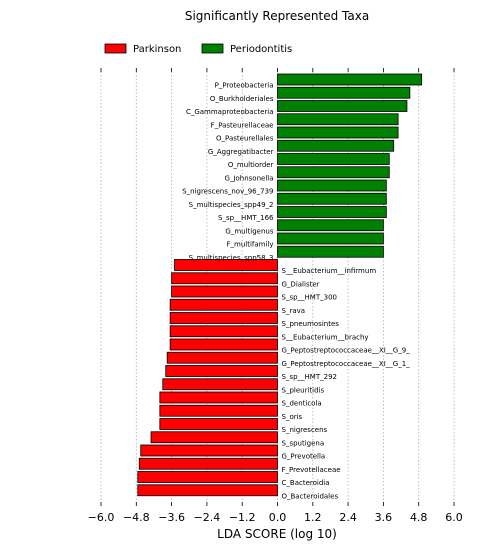  What do you see at coordinates (325, 337) in the screenshot?
I see `bar-label: S__Eubacterium__brachy` at bounding box center [325, 337].